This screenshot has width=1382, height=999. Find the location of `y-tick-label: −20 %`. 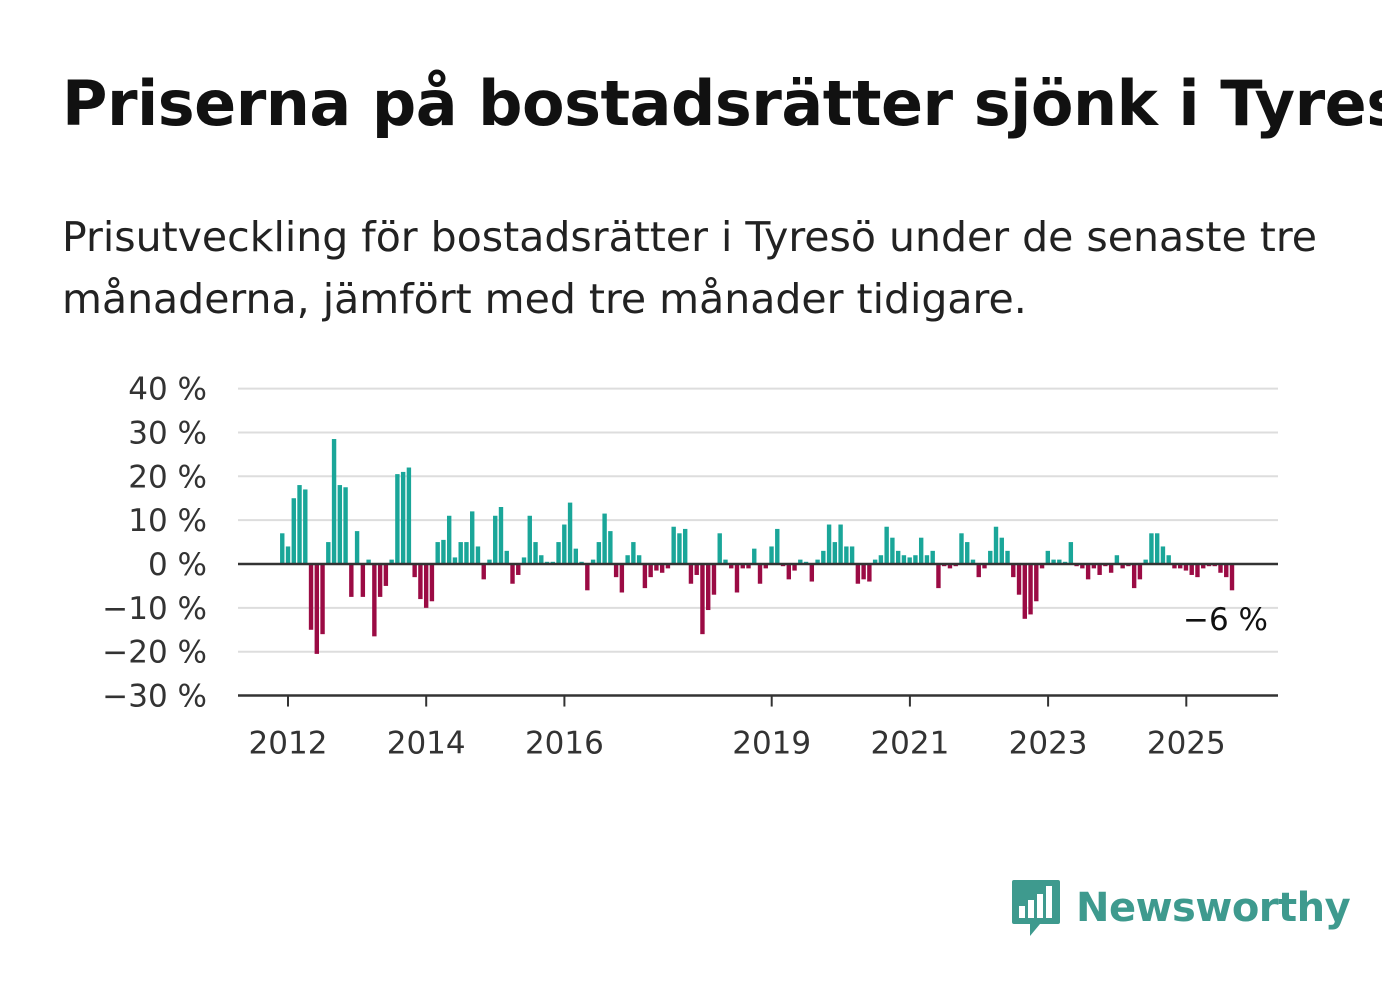

y-tick-label: −20 % is located at coordinates (154, 653).